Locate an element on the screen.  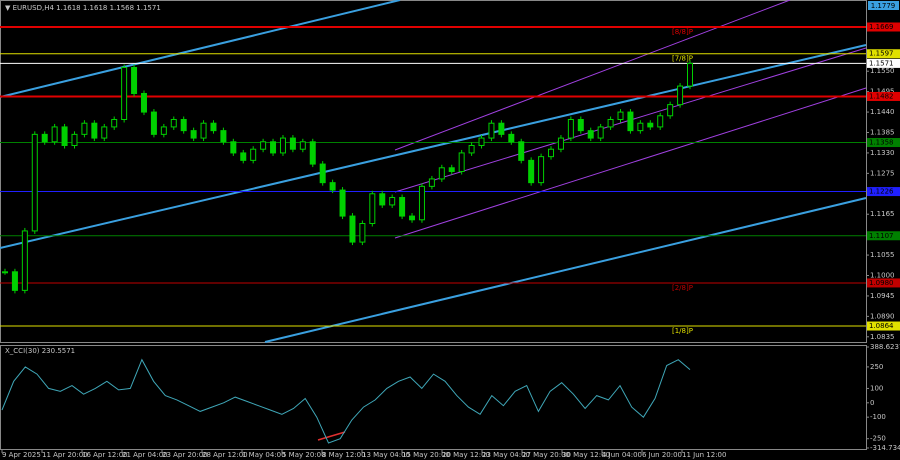
level-label: 1.1482 is located at coordinates (881, 96).